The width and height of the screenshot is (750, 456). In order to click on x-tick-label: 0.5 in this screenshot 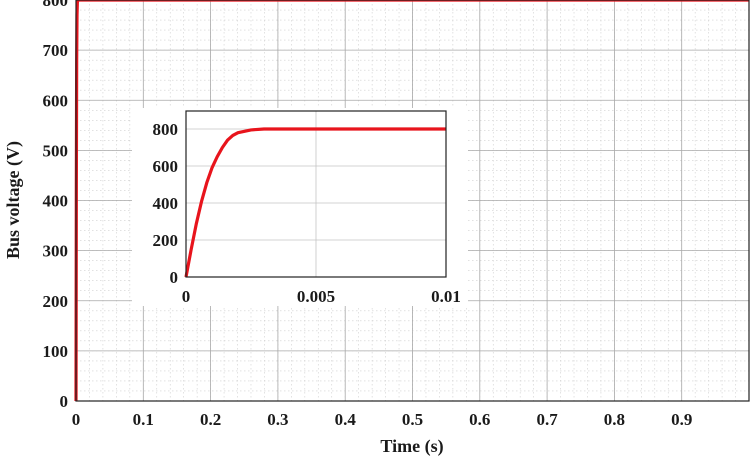, I will do `click(412, 419)`.